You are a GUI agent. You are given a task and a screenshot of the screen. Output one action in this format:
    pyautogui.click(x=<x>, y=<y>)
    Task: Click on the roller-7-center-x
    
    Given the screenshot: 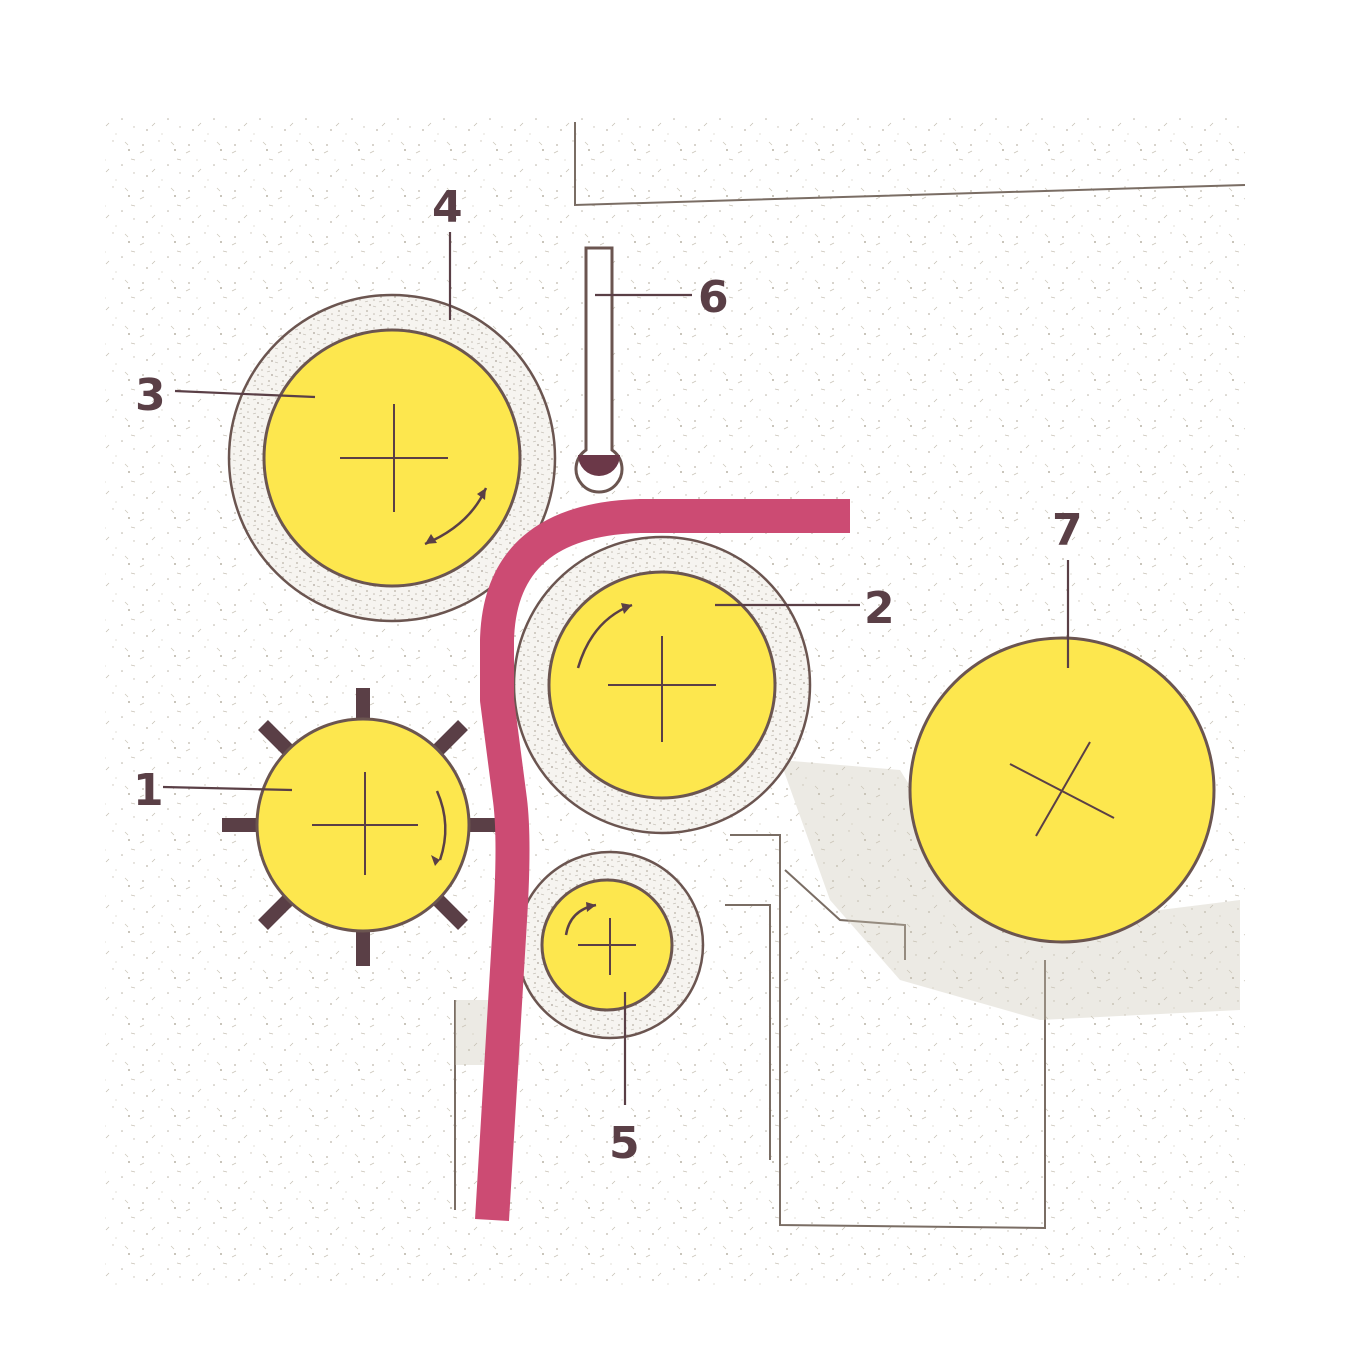 What is the action you would take?
    pyautogui.click(x=1062, y=789)
    